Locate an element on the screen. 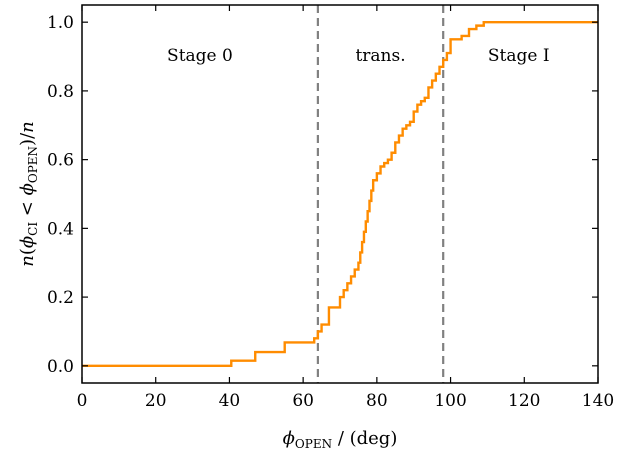 The height and width of the screenshot is (453, 644). x-tick-label-5: 100 is located at coordinates (450, 401).